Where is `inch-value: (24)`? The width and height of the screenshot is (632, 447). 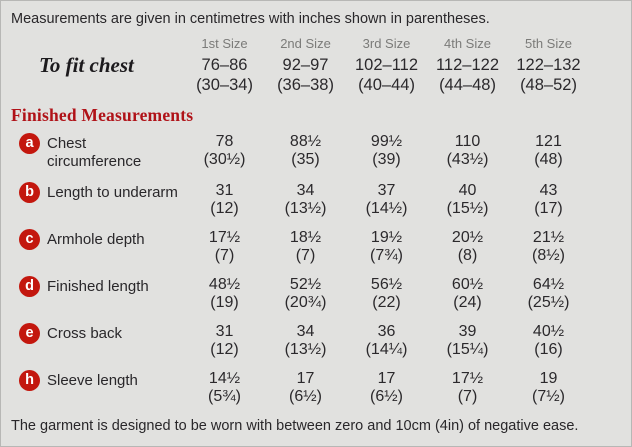
inch-value: (24) is located at coordinates (467, 302).